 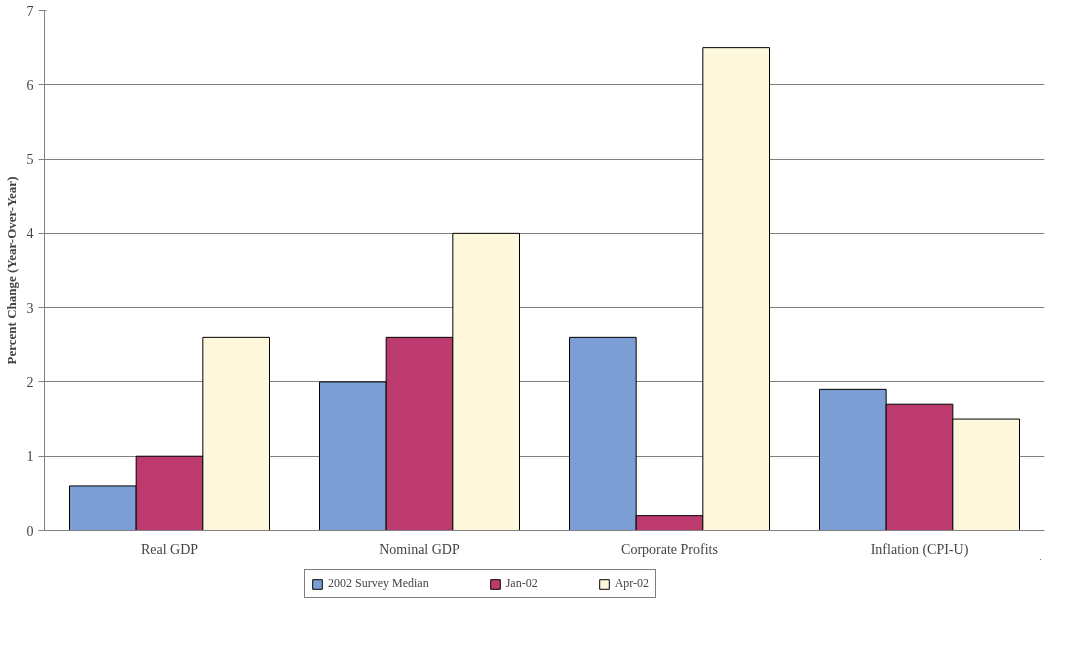 I want to click on legend-label: Apr-02, so click(x=632, y=583).